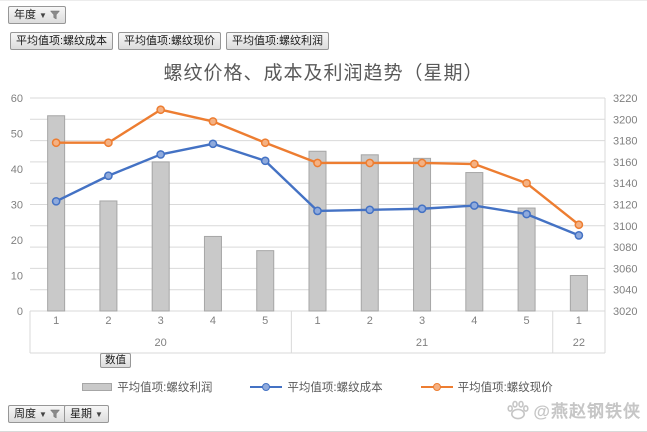  I want to click on year-label: 22, so click(579, 343).